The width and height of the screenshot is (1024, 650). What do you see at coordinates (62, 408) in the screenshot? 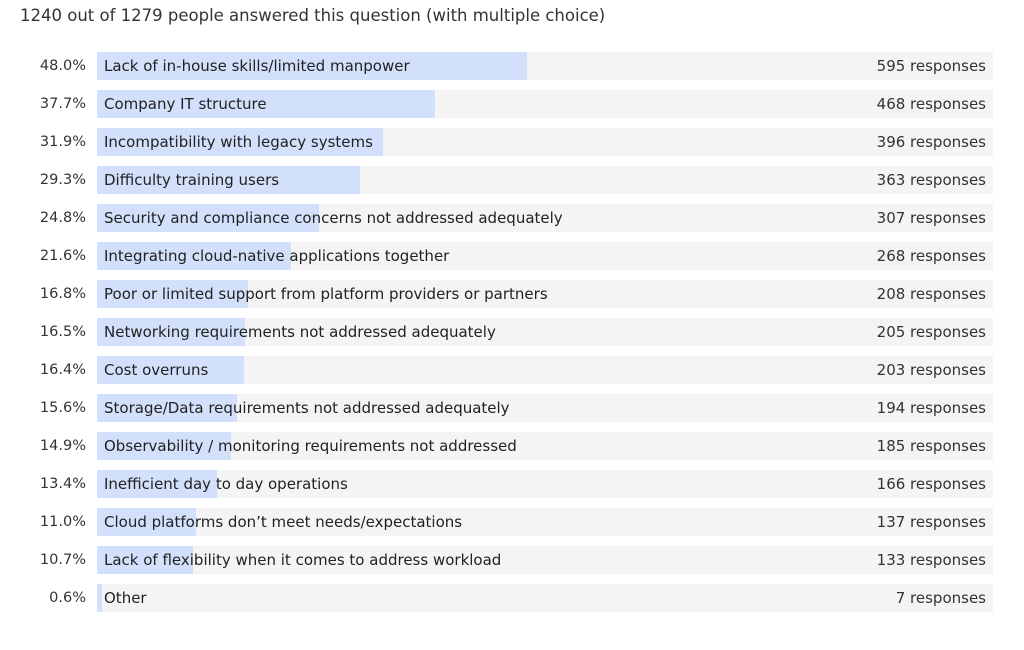
I see `percentage-label: 15.6%` at bounding box center [62, 408].